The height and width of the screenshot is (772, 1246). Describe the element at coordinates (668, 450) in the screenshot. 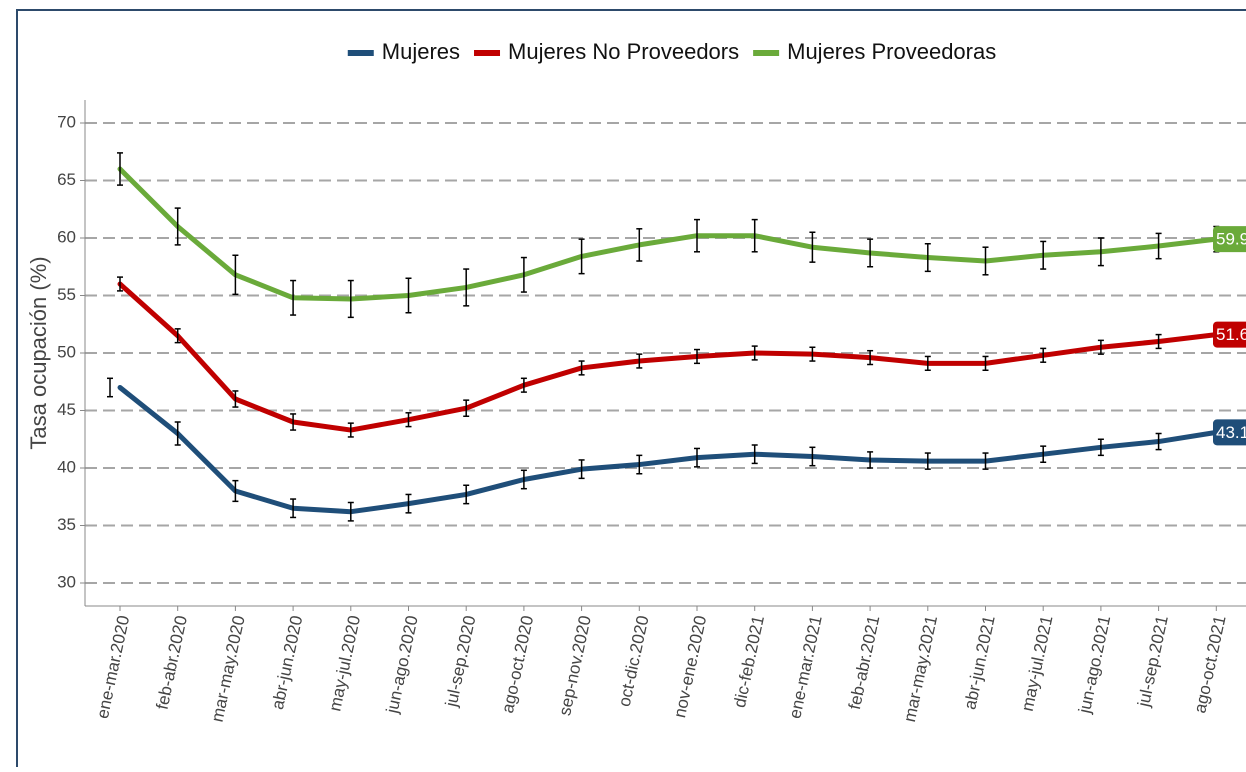

I see `series-line` at that location.